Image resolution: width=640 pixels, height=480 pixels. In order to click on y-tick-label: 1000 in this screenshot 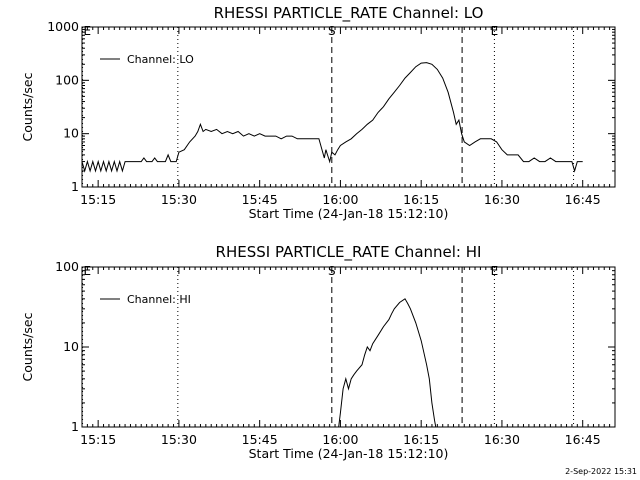, I will do `click(63, 26)`.